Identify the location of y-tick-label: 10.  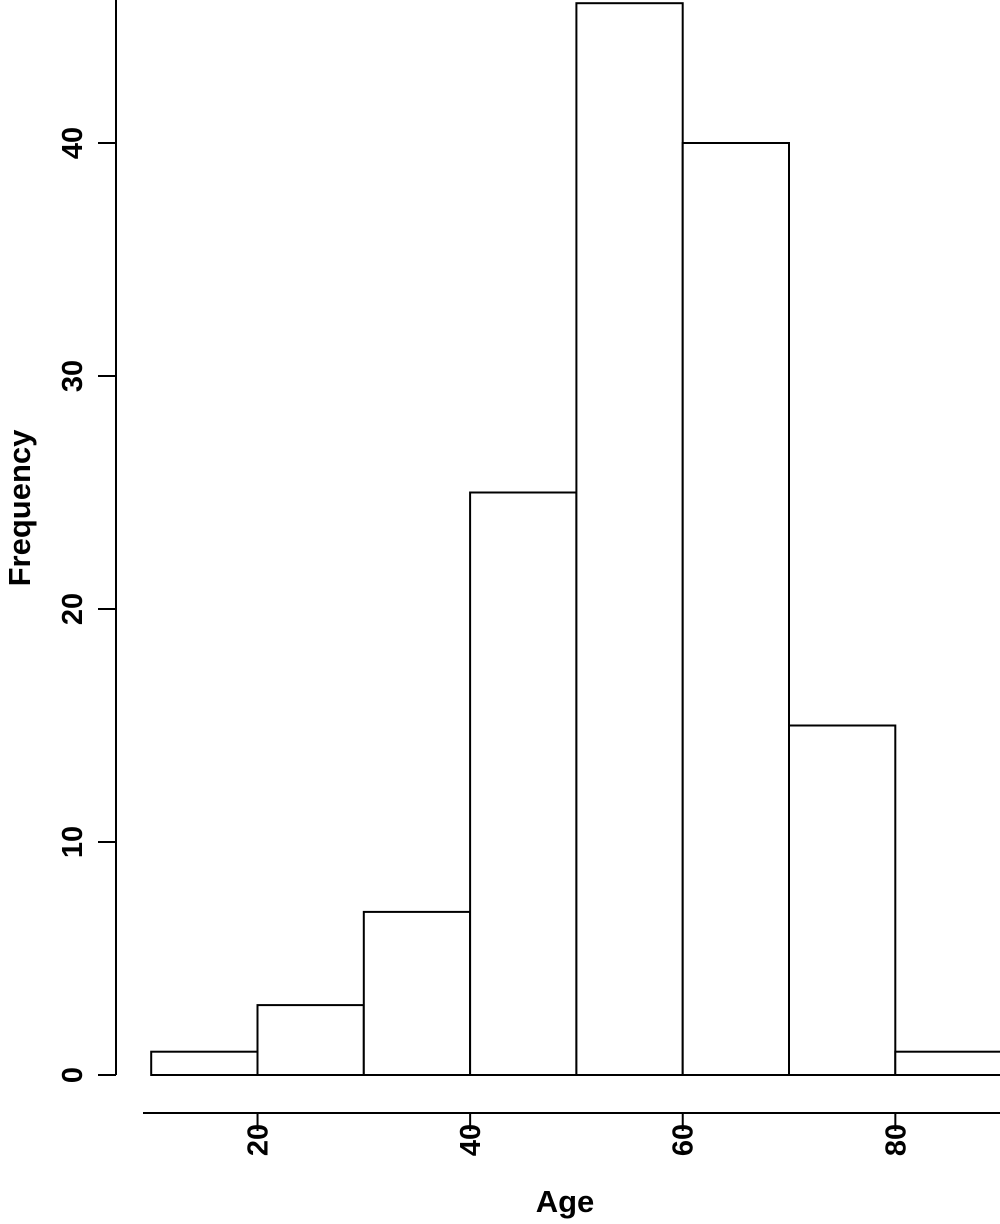
(73, 842).